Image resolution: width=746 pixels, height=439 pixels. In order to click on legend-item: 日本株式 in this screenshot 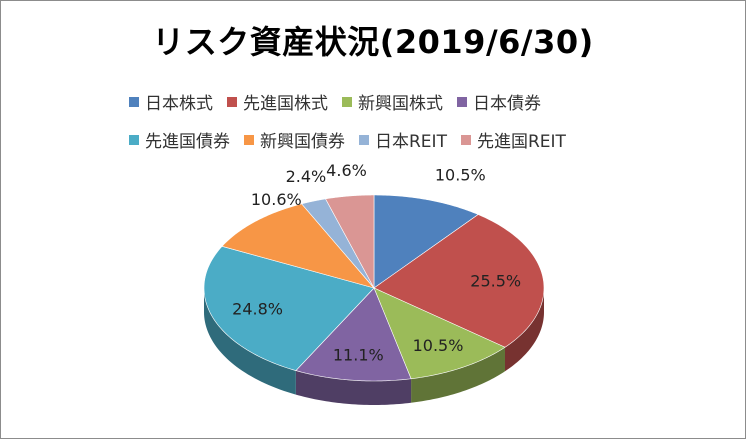, I will do `click(171, 101)`.